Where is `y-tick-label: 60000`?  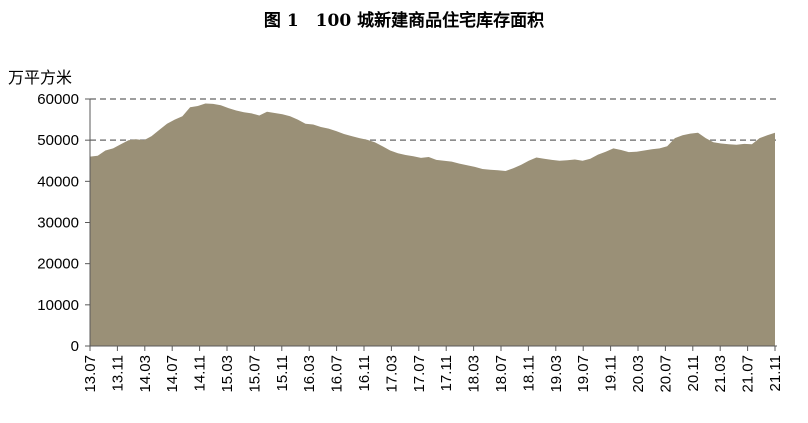 y-tick-label: 60000 is located at coordinates (58, 99).